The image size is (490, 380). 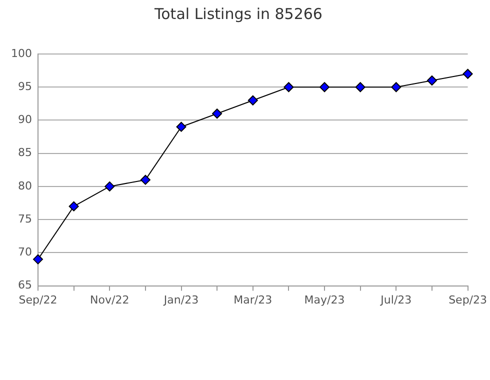 What do you see at coordinates (396, 299) in the screenshot?
I see `x-tick-label: Jul/23` at bounding box center [396, 299].